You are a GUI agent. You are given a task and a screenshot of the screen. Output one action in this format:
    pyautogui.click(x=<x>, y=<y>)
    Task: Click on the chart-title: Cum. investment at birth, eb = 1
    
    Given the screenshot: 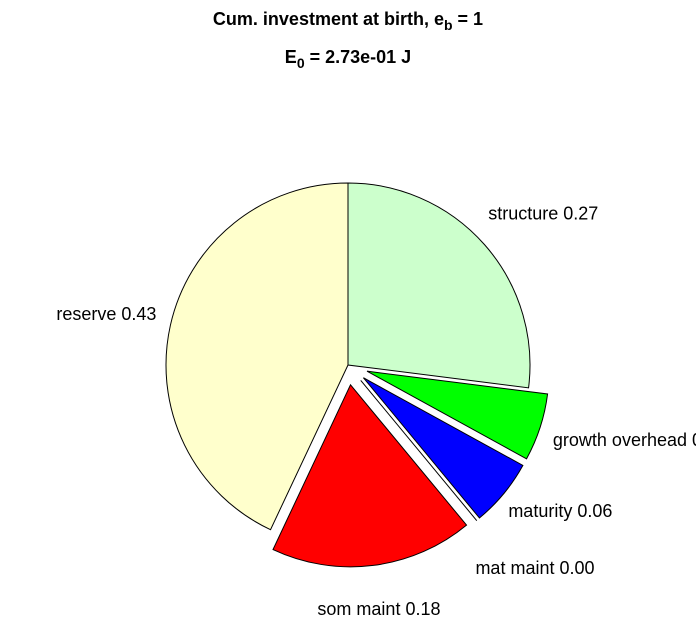 What is the action you would take?
    pyautogui.click(x=348, y=21)
    